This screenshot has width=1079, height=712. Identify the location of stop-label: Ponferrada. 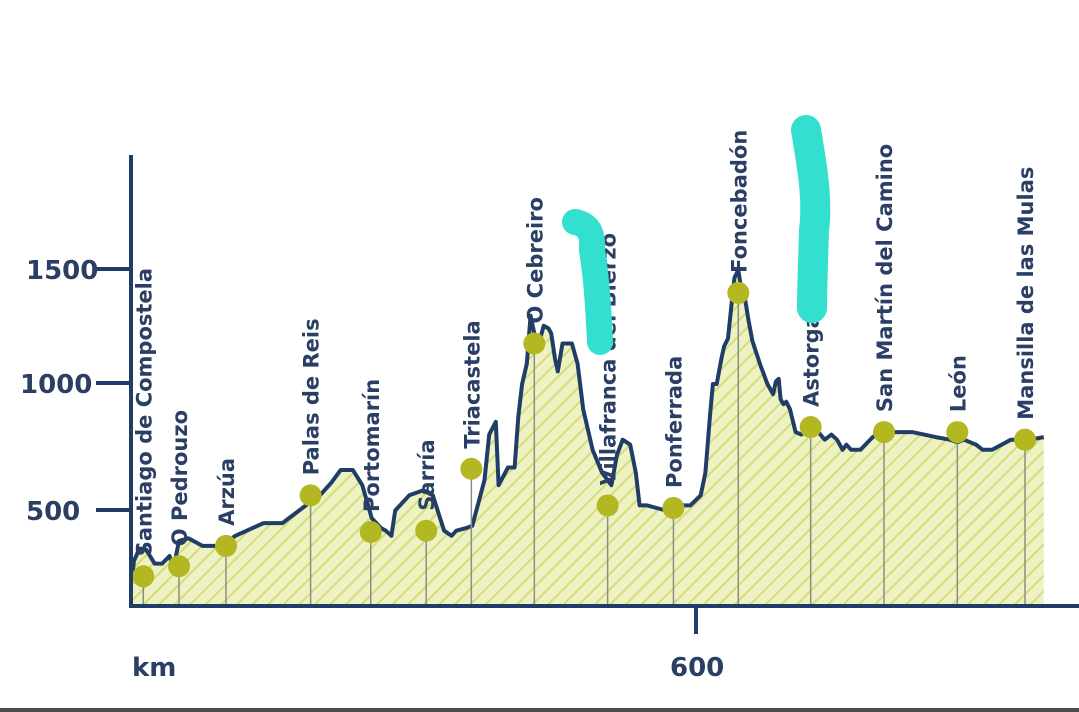
(674, 422).